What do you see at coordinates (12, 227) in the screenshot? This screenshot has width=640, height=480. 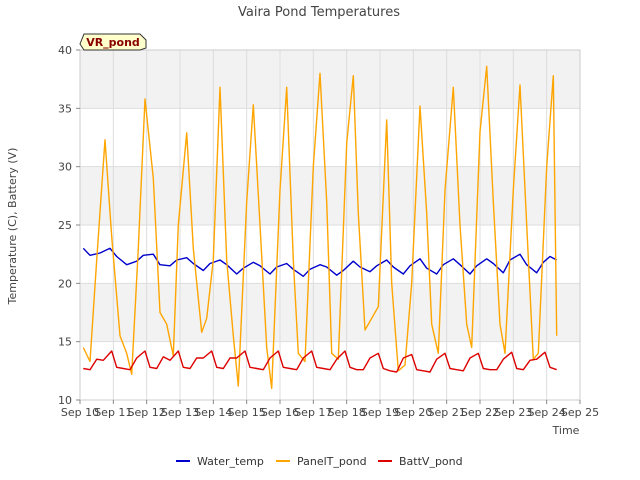 I see `y-axis-label: Temperature (C), Battery (V)` at bounding box center [12, 227].